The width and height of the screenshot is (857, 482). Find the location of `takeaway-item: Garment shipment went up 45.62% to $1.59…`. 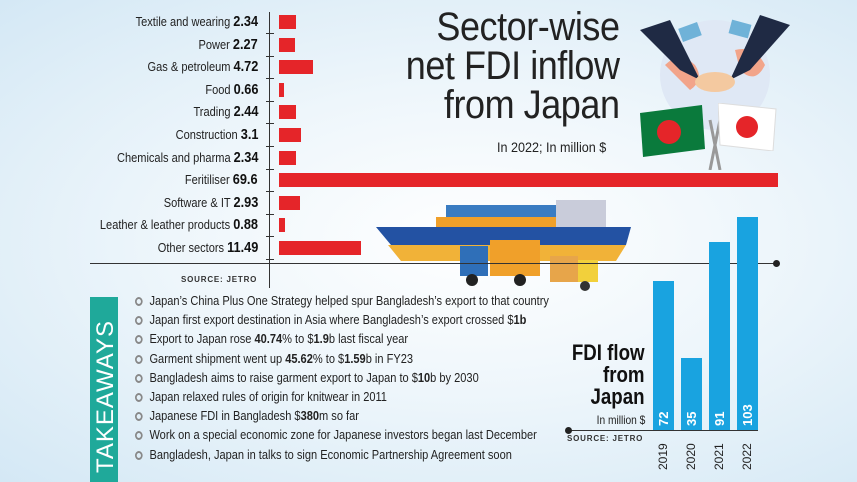

takeaway-item: Garment shipment went up 45.62% to $1.59… is located at coordinates (274, 359).